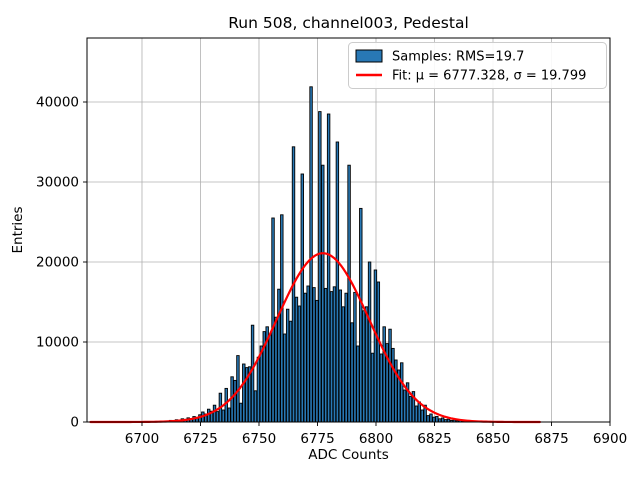 This screenshot has width=640, height=484. Describe the element at coordinates (551, 439) in the screenshot. I see `x-tick-label: 6875` at that location.